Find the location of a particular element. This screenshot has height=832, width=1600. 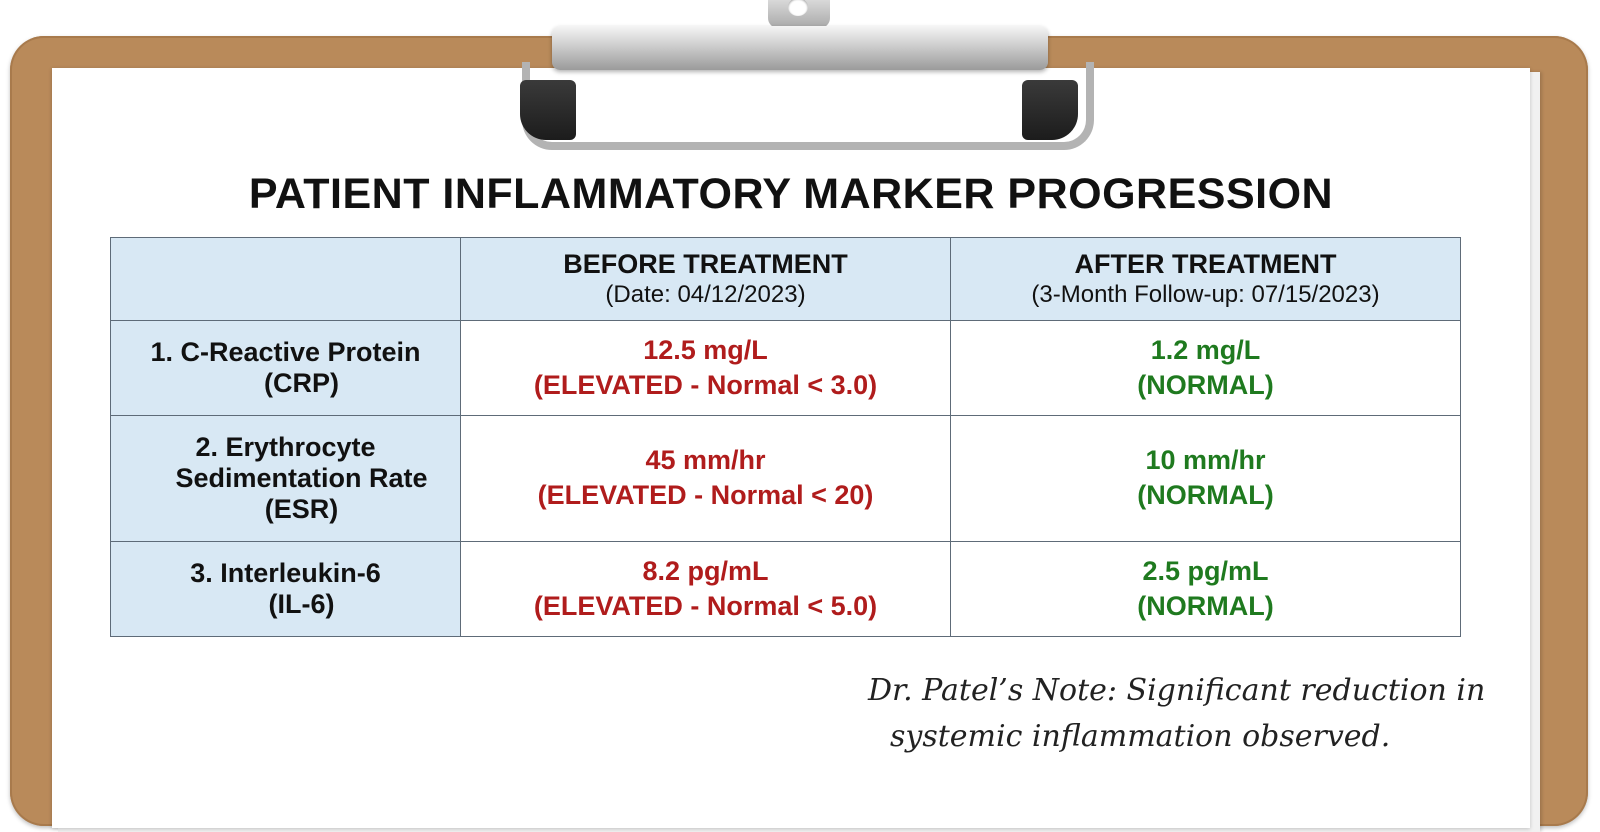

doctor-note-line-2: systemic inflammation observed. is located at coordinates (1140, 736).